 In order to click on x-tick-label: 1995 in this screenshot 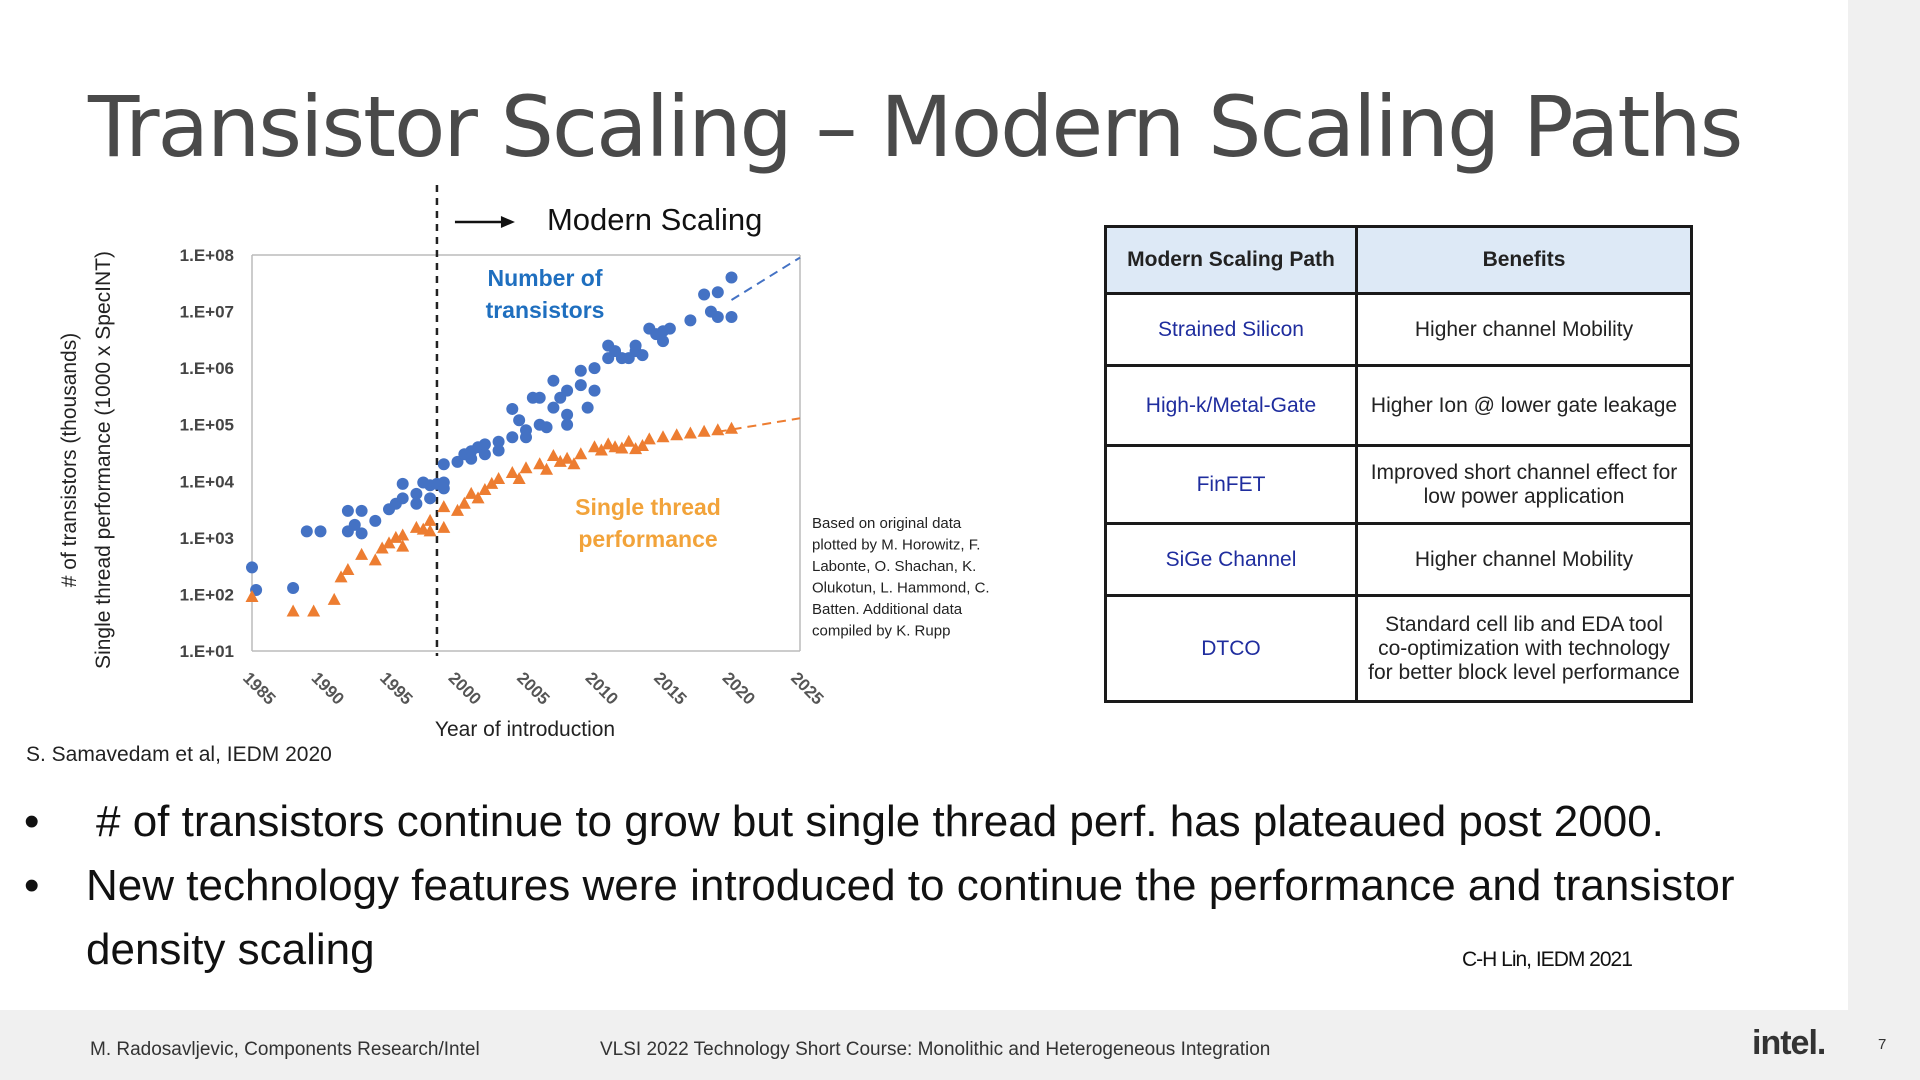, I will do `click(396, 688)`.